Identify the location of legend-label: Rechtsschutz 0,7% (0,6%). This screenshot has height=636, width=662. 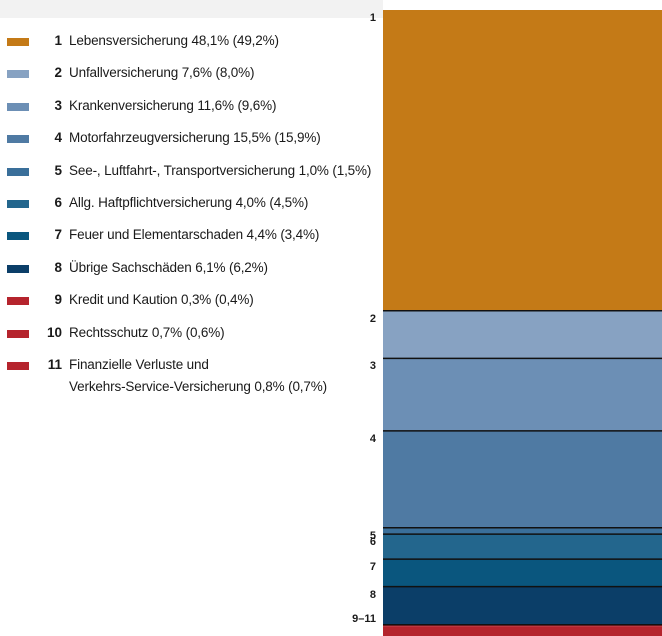
(147, 333).